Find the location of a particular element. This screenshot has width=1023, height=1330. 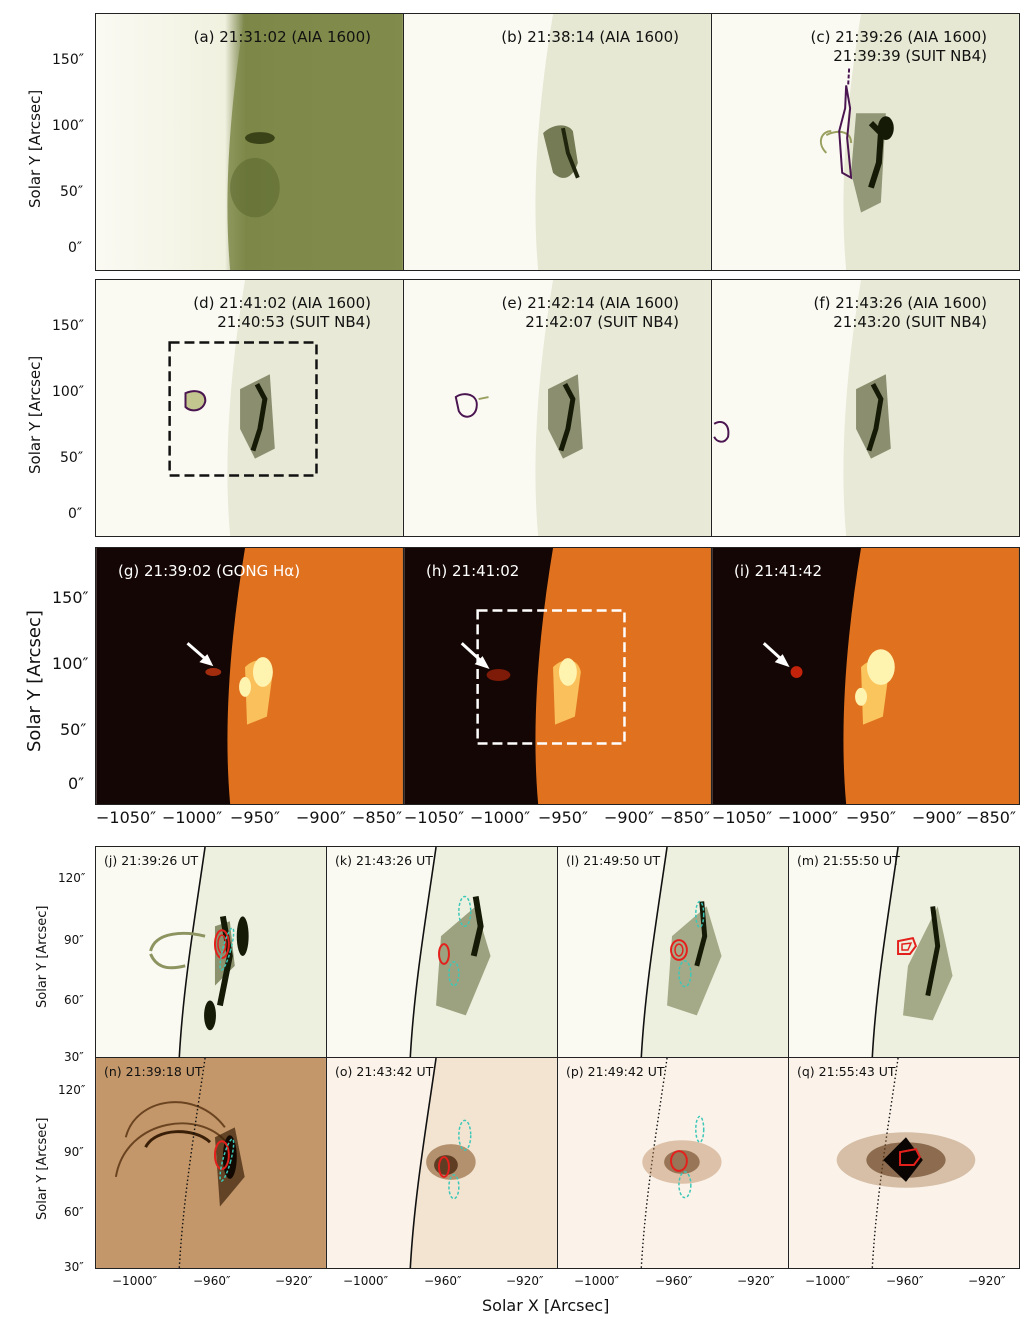

aia-image-d is located at coordinates (249, 408).